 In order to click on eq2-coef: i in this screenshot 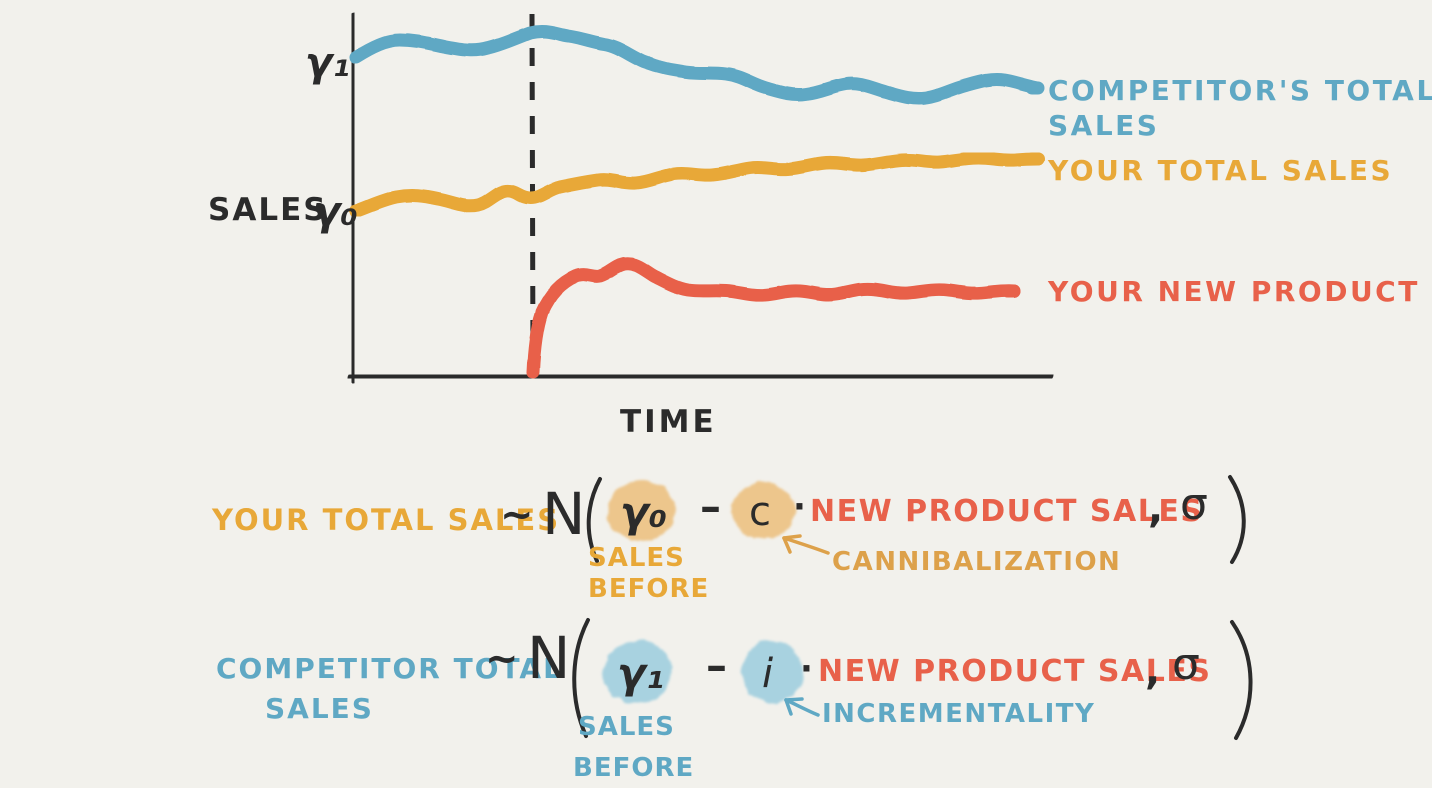, I will do `click(767, 674)`.